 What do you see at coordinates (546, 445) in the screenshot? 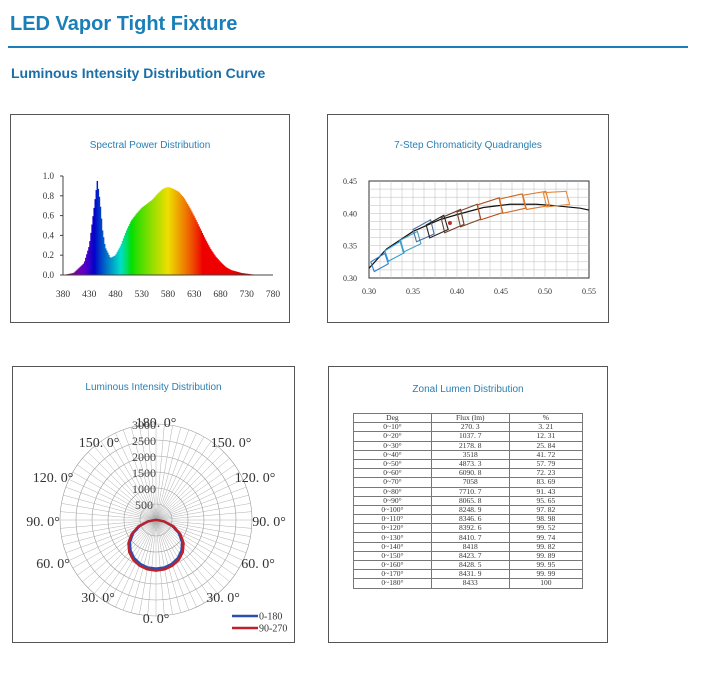
I see `cell-percent: 25. 84` at bounding box center [546, 445].